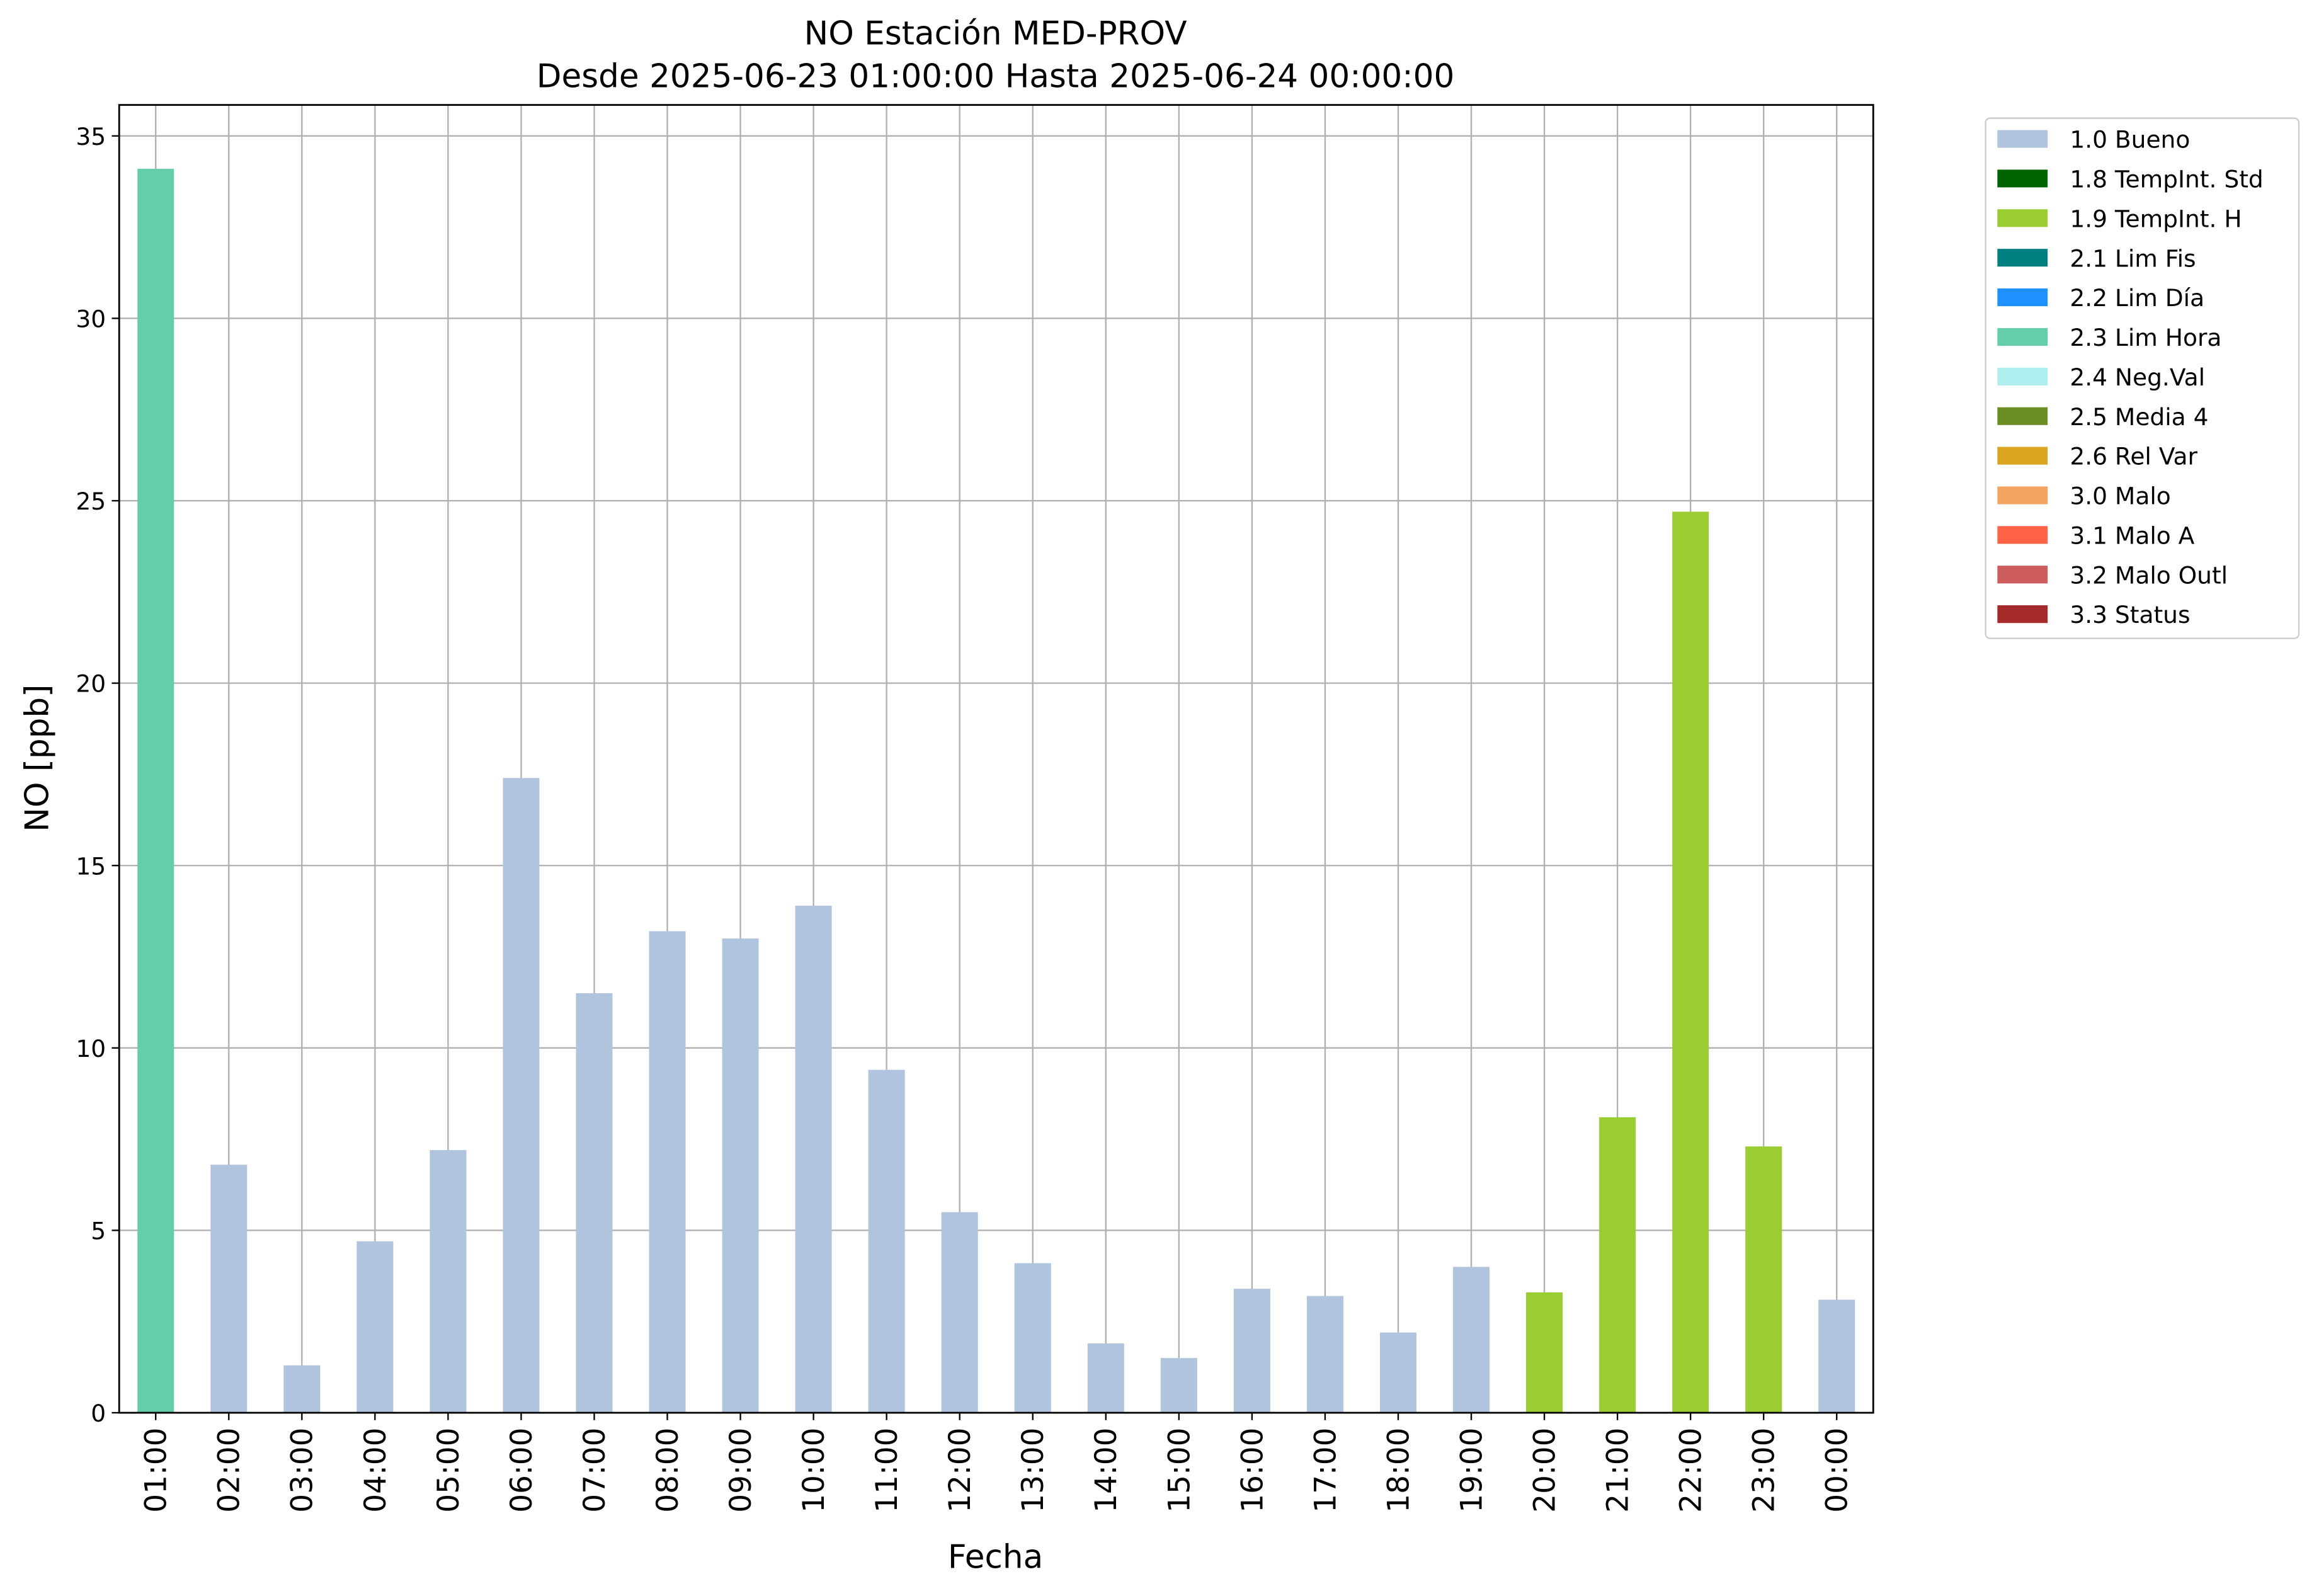  Describe the element at coordinates (2132, 535) in the screenshot. I see `legend-label: 3.1 Malo A` at that location.